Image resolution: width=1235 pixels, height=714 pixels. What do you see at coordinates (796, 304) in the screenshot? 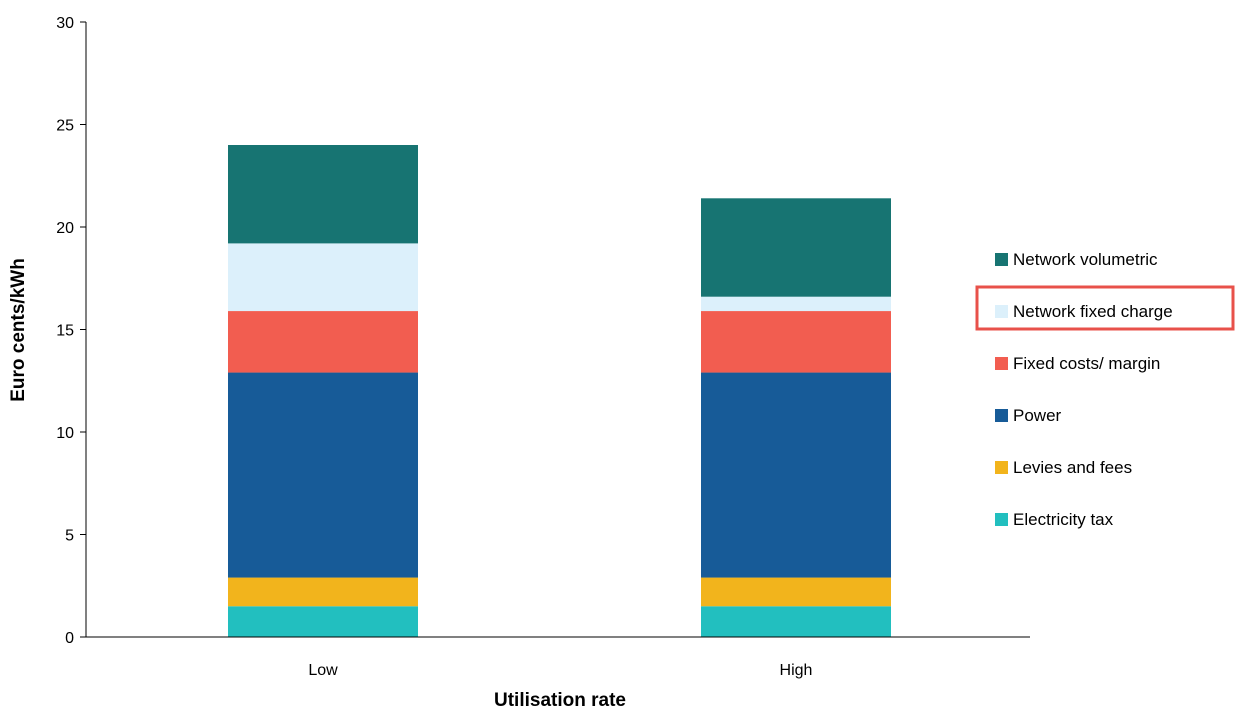
I see `bar-segment-network-fixed-charge-high` at bounding box center [796, 304].